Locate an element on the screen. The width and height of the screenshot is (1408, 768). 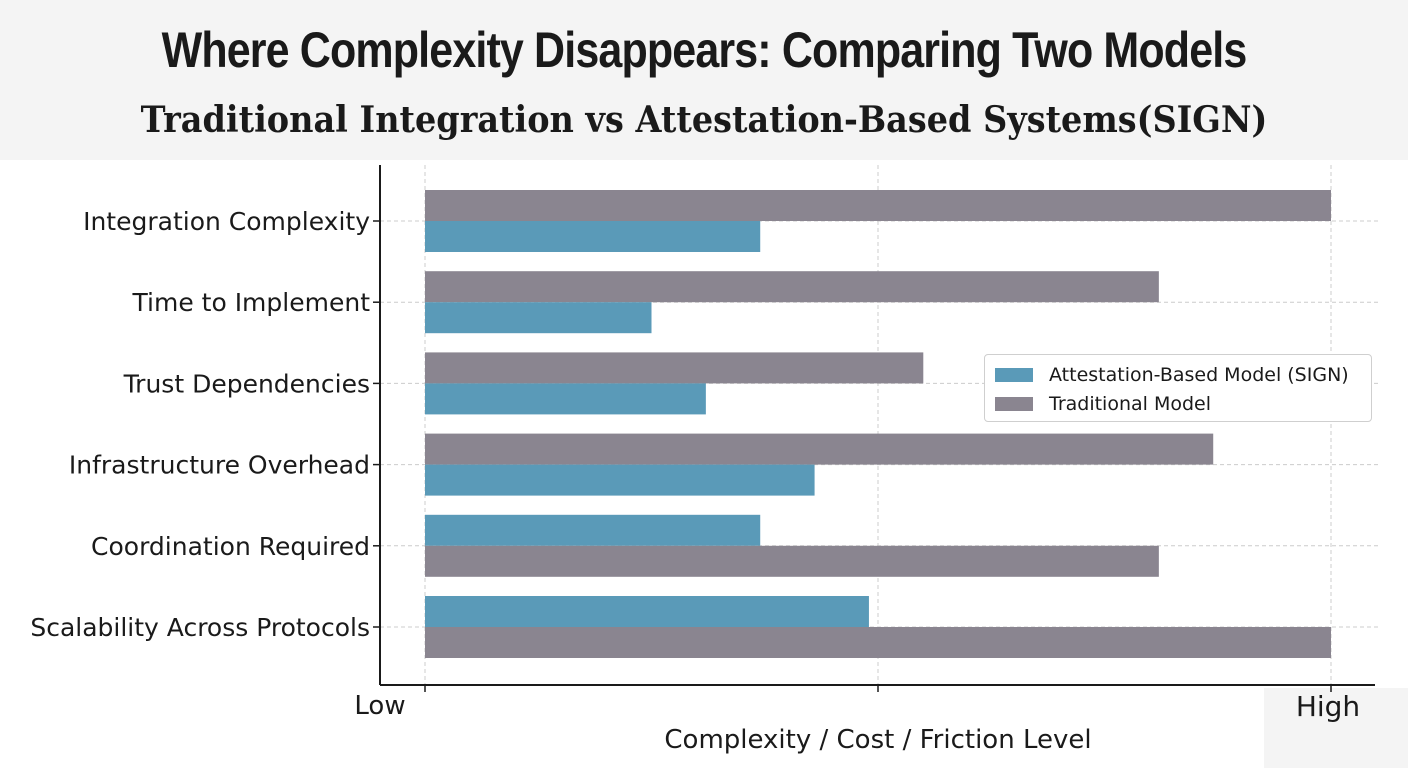
y-tick-label-4: Coordination Required is located at coordinates (230, 546).